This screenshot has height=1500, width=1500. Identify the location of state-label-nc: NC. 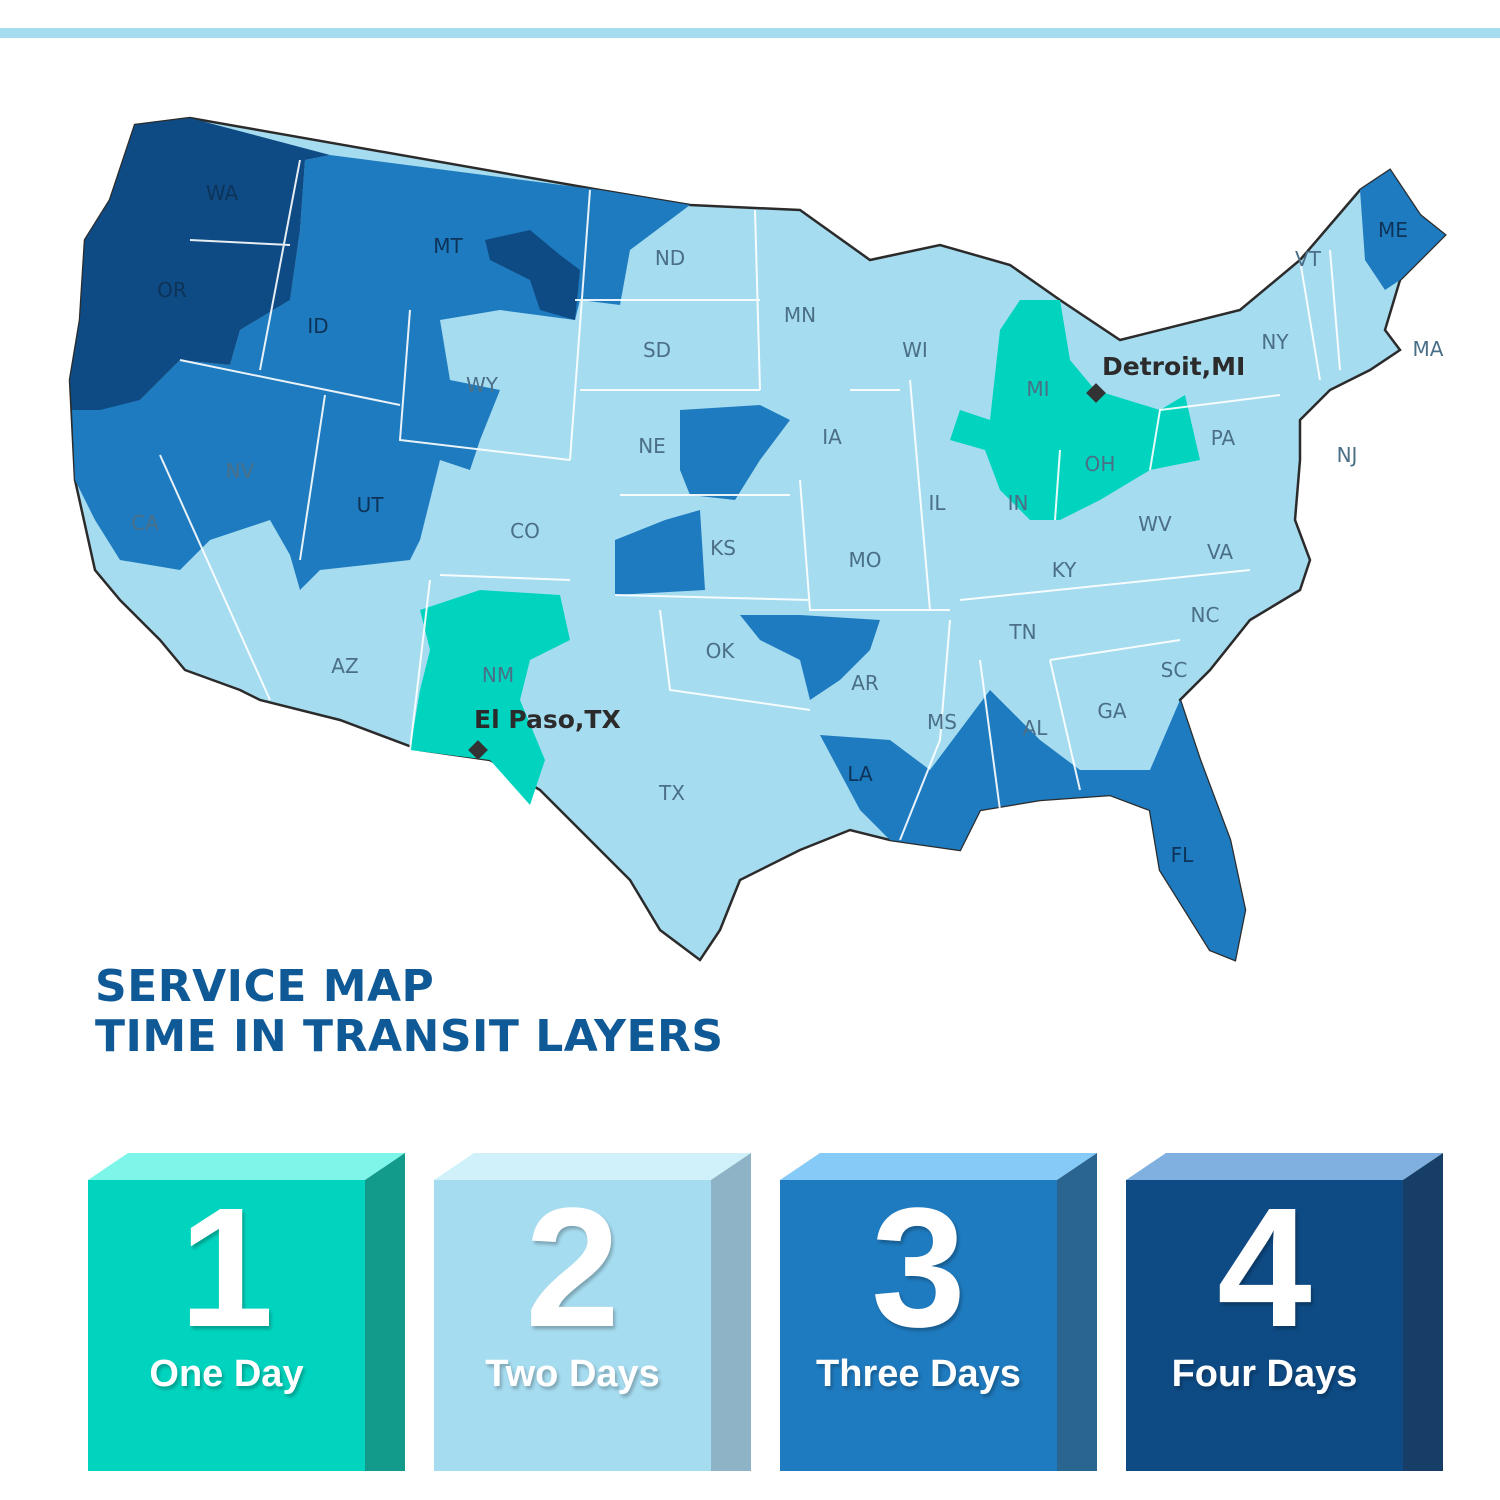
(1205, 615).